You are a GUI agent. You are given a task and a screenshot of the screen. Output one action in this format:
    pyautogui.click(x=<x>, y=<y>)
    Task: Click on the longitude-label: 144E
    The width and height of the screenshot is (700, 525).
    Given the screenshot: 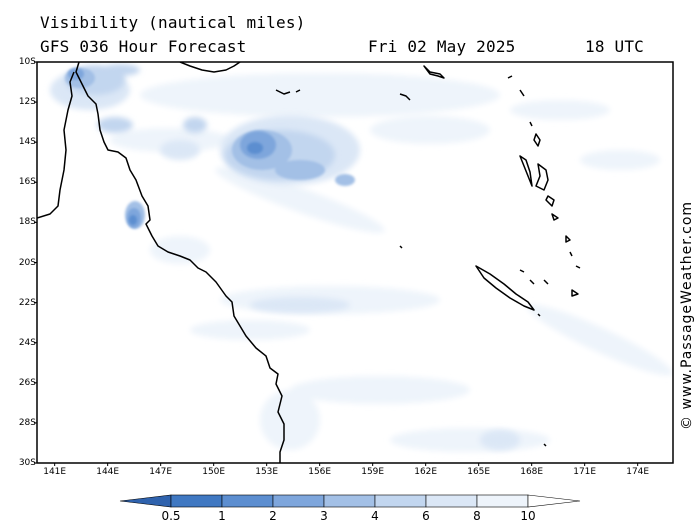 What is the action you would take?
    pyautogui.click(x=108, y=472)
    